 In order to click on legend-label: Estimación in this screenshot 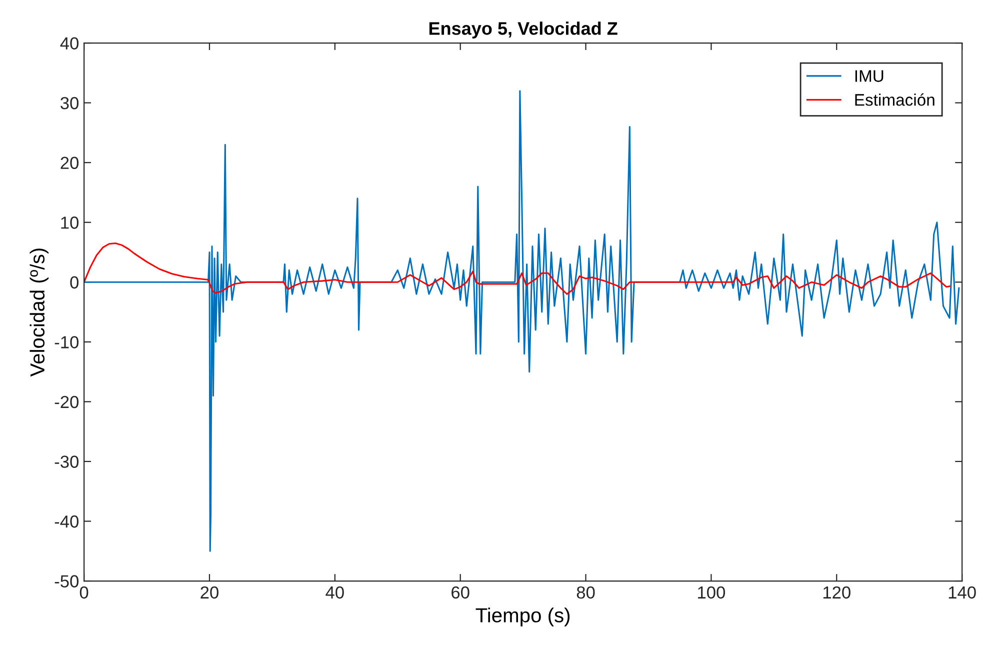, I will do `click(894, 99)`.